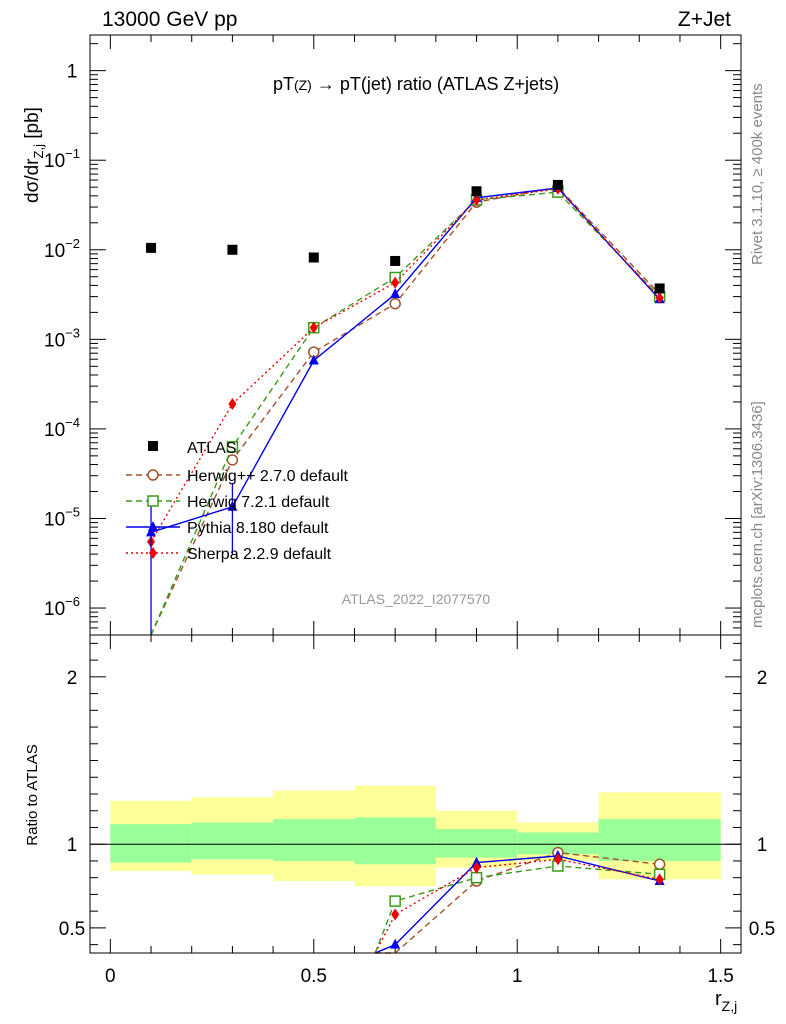 Image resolution: width=786 pixels, height=1024 pixels. I want to click on ratio-tick-label: 0.5, so click(72, 929).